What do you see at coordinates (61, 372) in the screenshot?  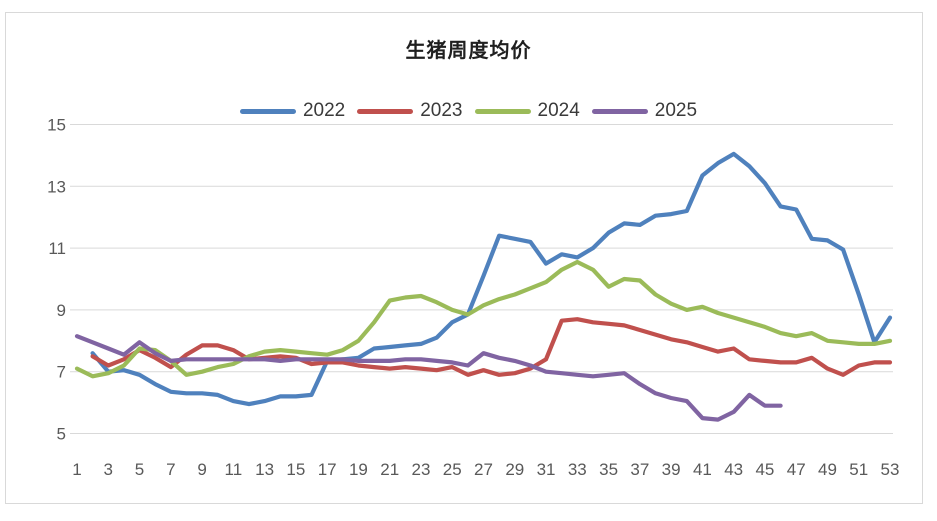 I see `y-tick-7: 7` at bounding box center [61, 372].